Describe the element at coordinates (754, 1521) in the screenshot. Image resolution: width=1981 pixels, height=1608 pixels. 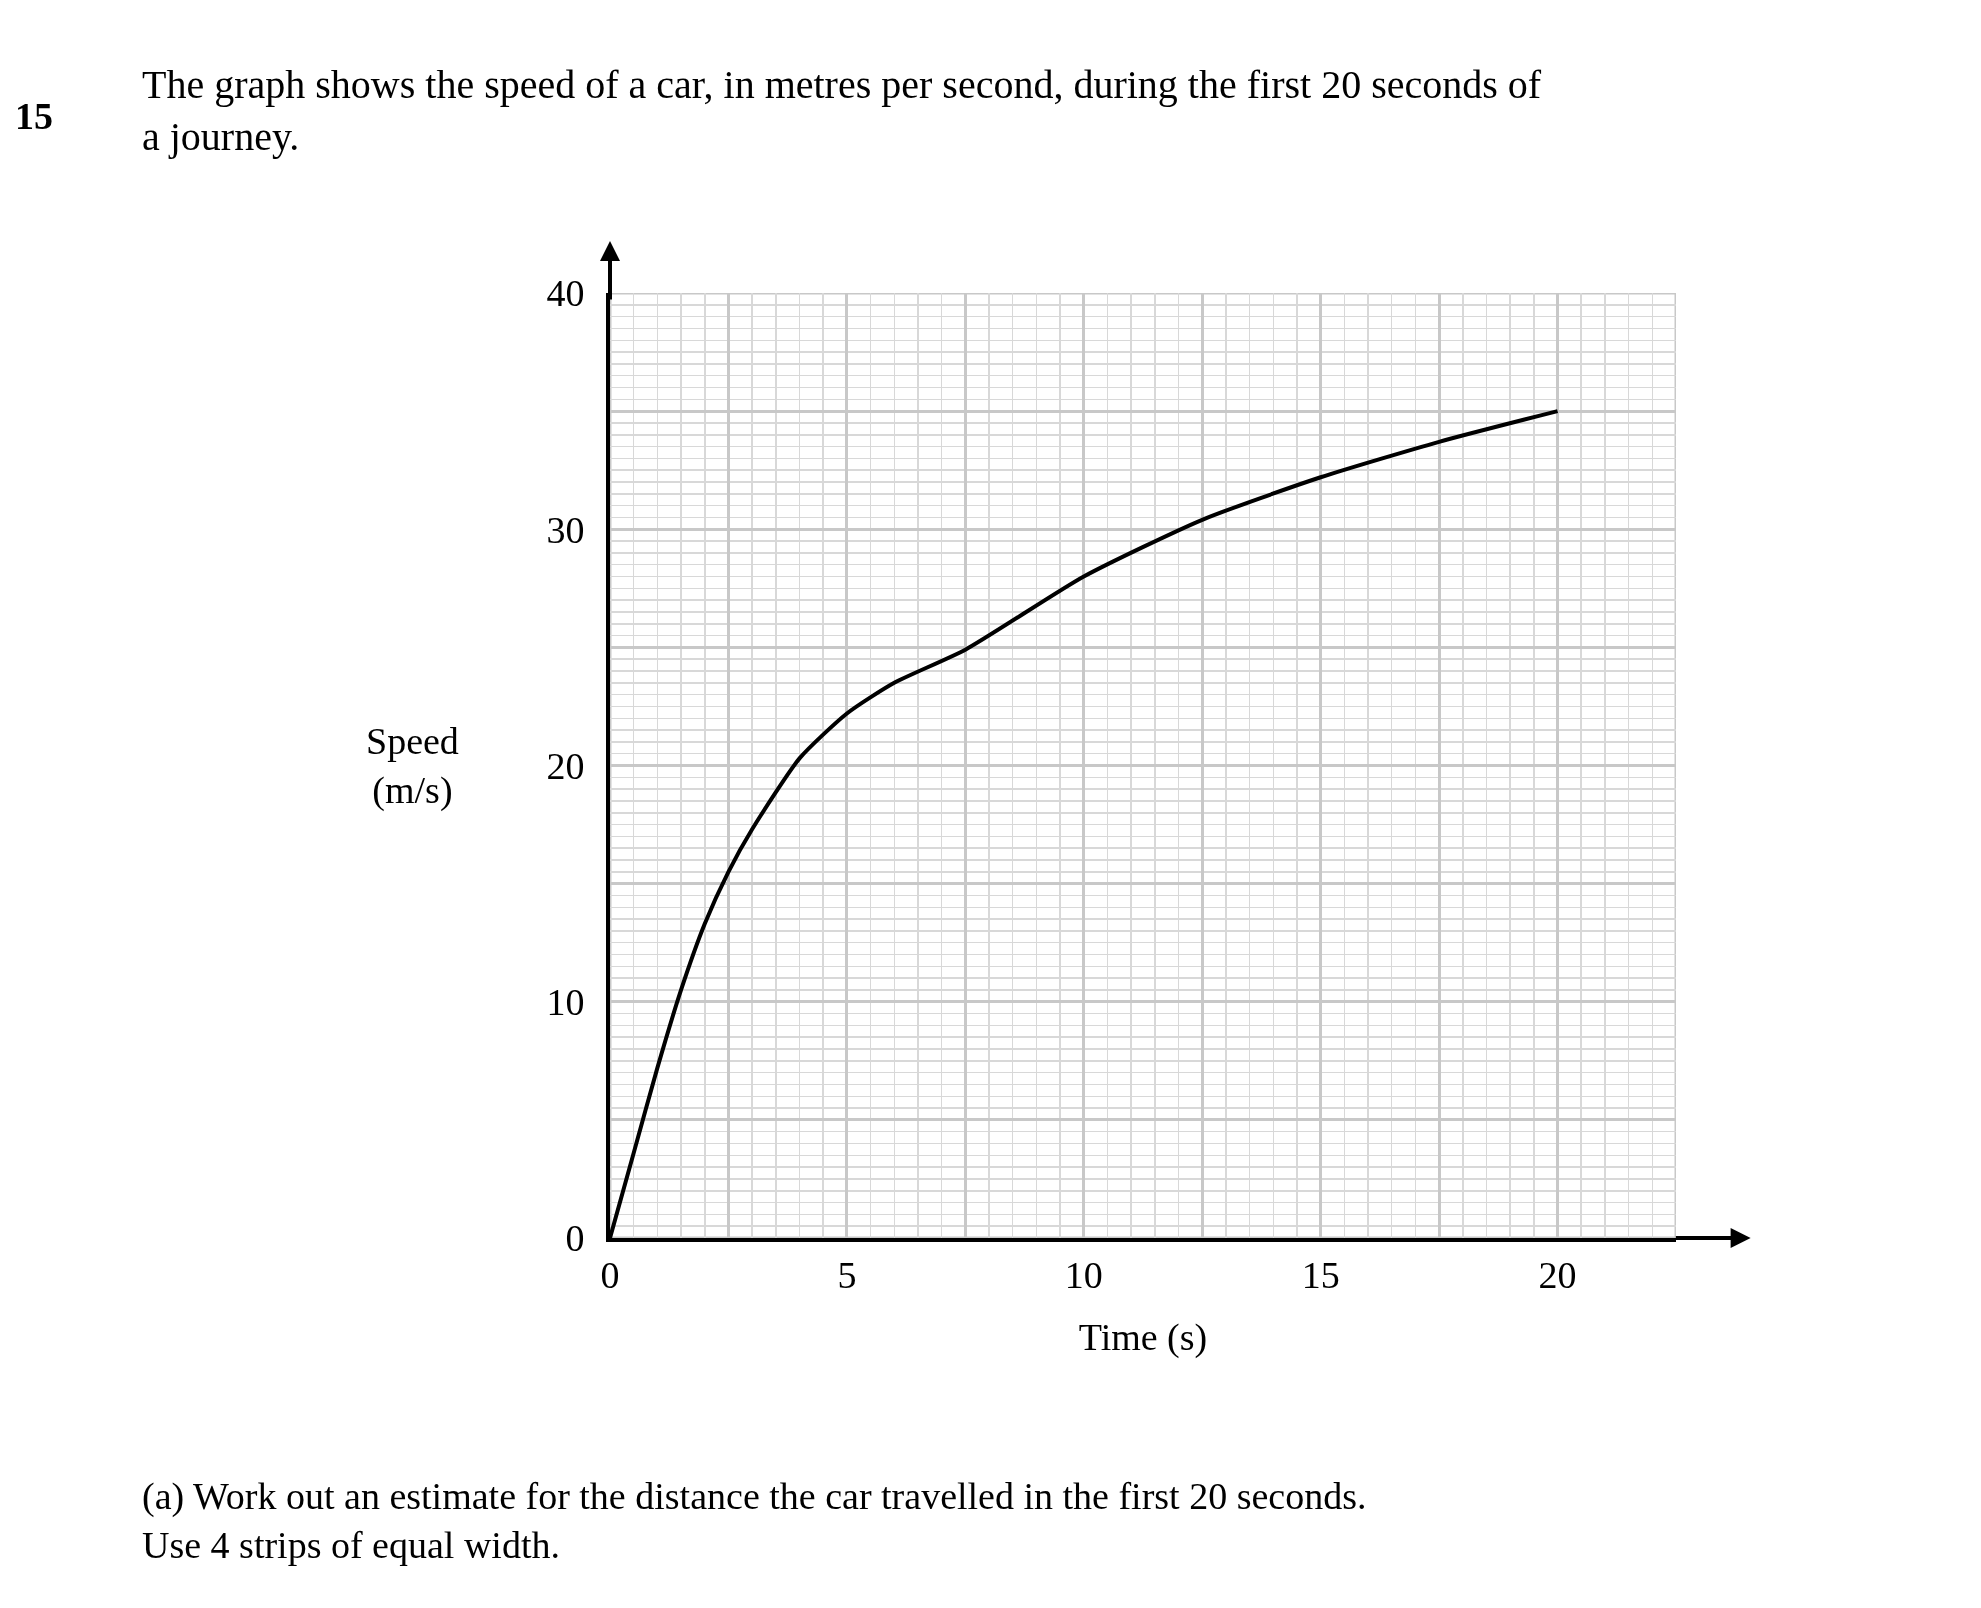
I see `text: (a) Work out an estimate for the distance the car travelled in the first 20 seconds. Use 4 strips of equal width.` at that location.